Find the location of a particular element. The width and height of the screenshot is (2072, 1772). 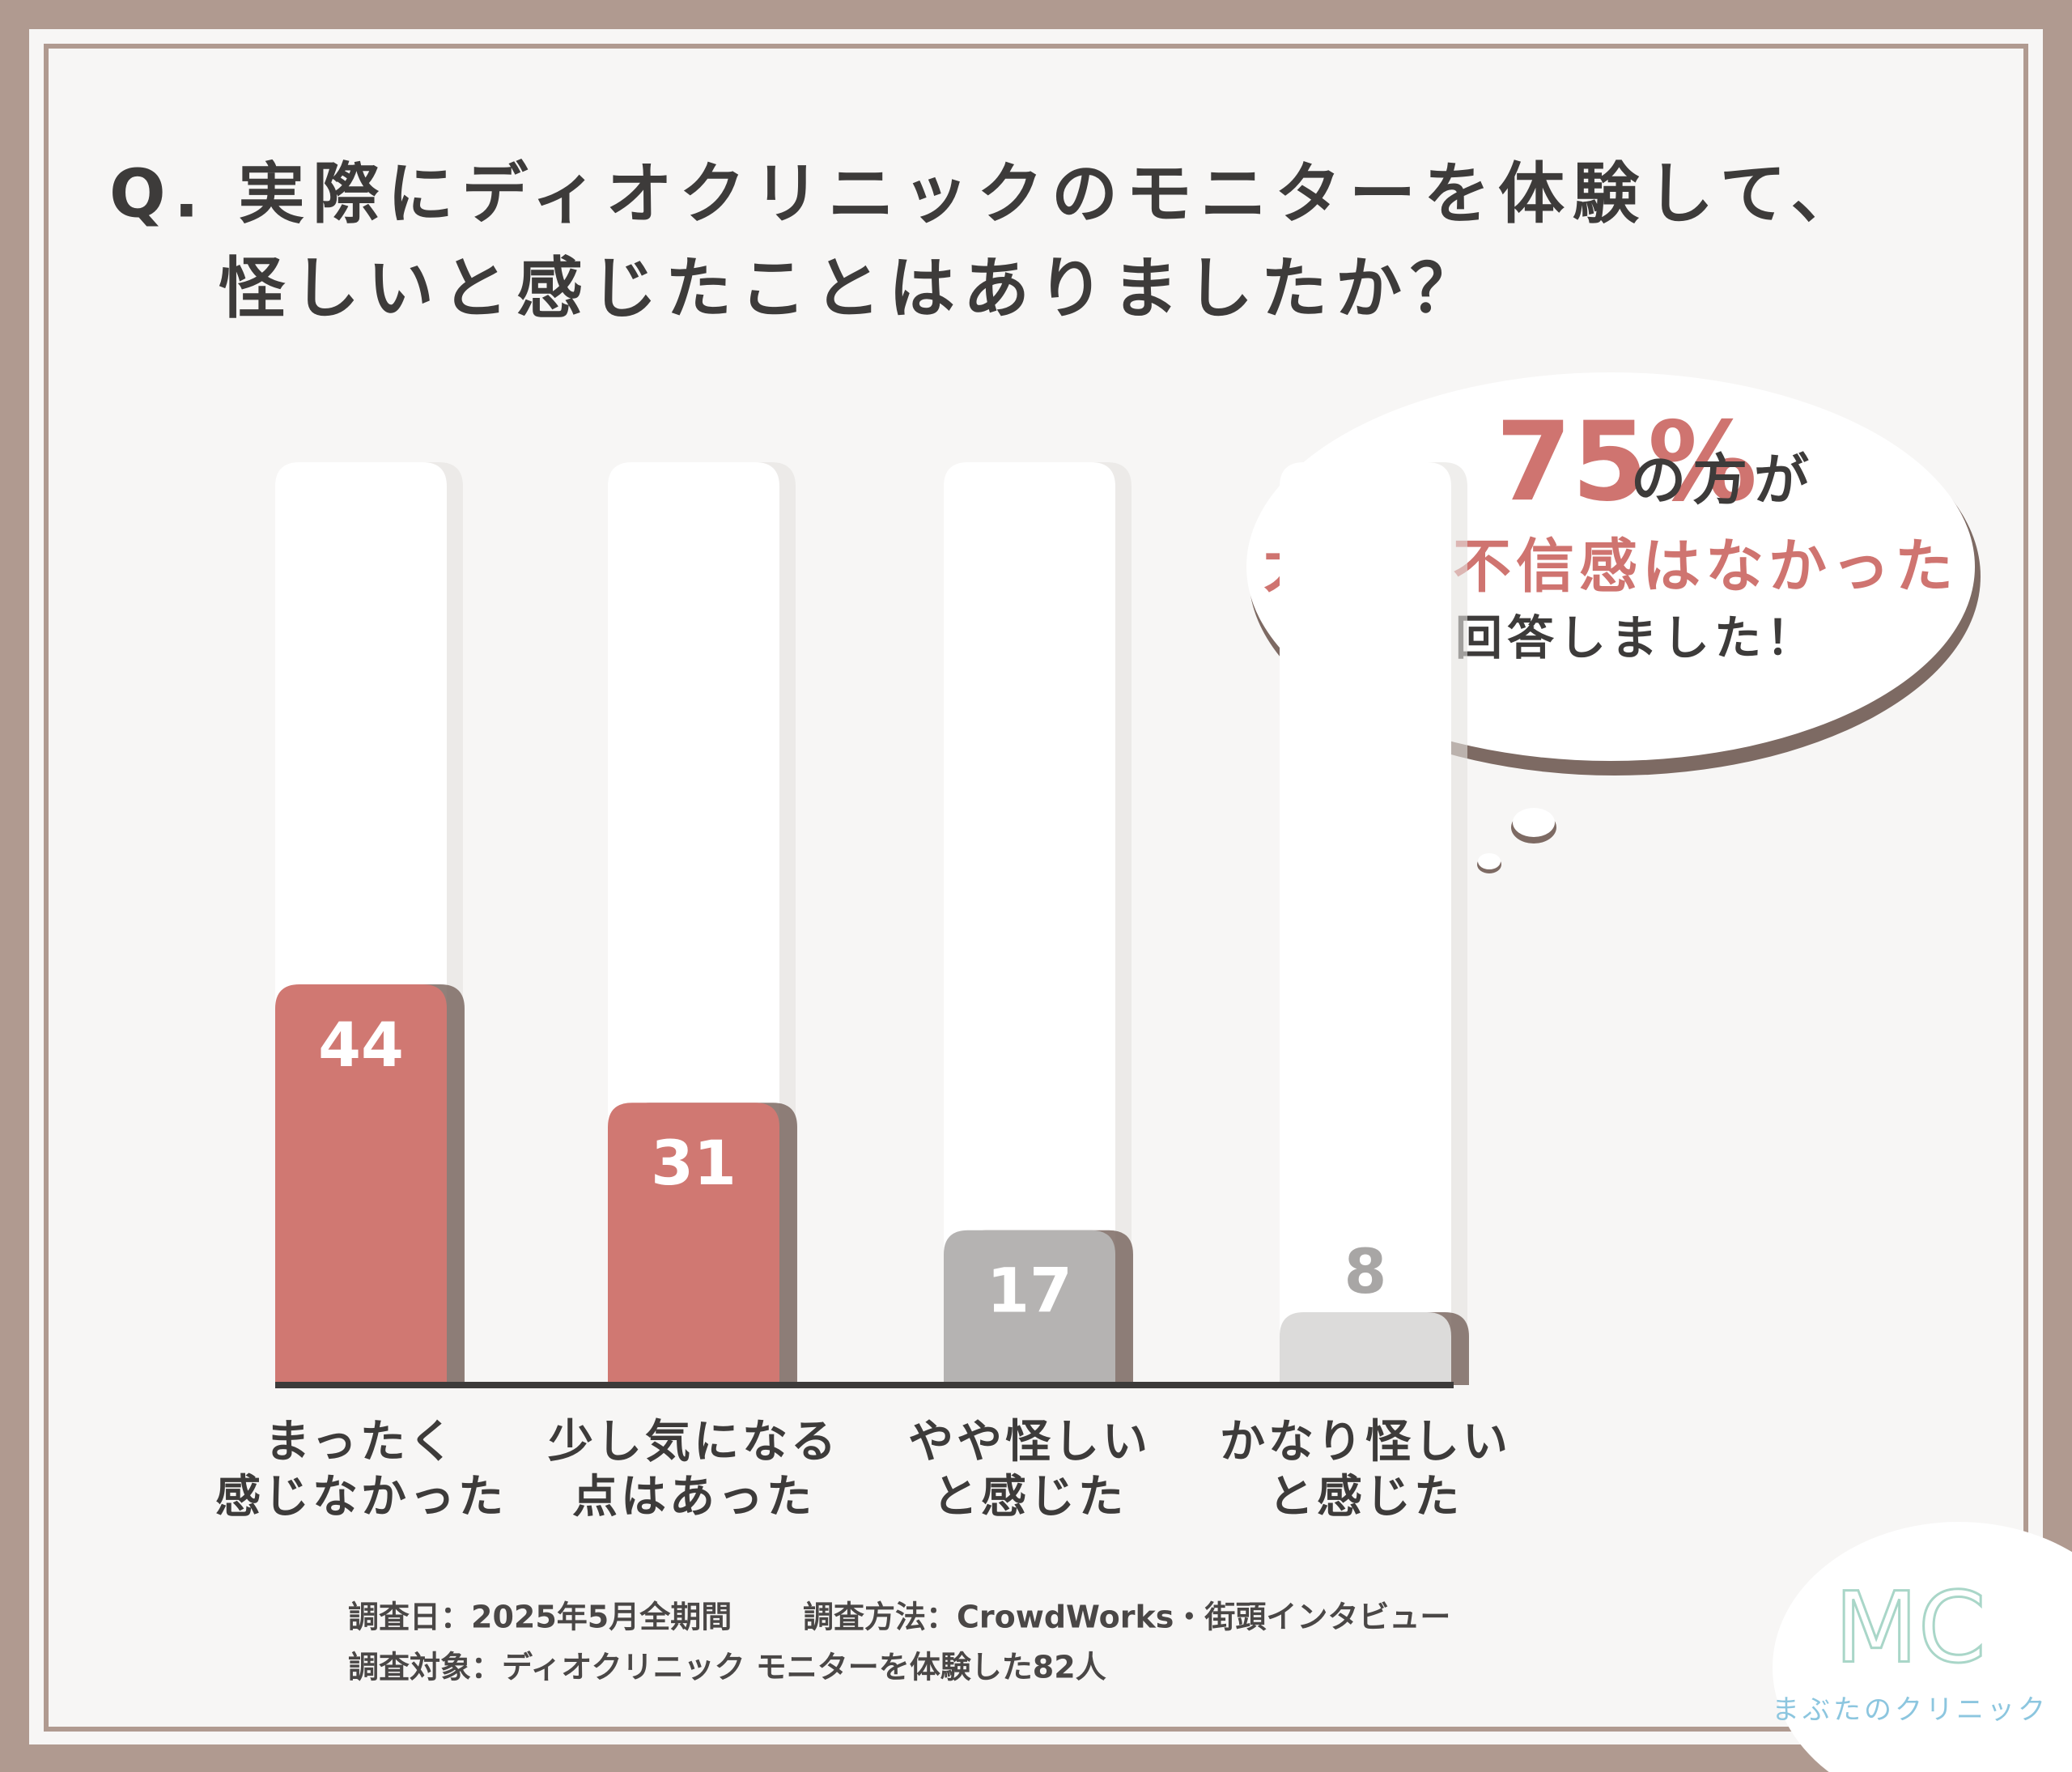

annotation-line: と回答しました！ is located at coordinates (1610, 638).